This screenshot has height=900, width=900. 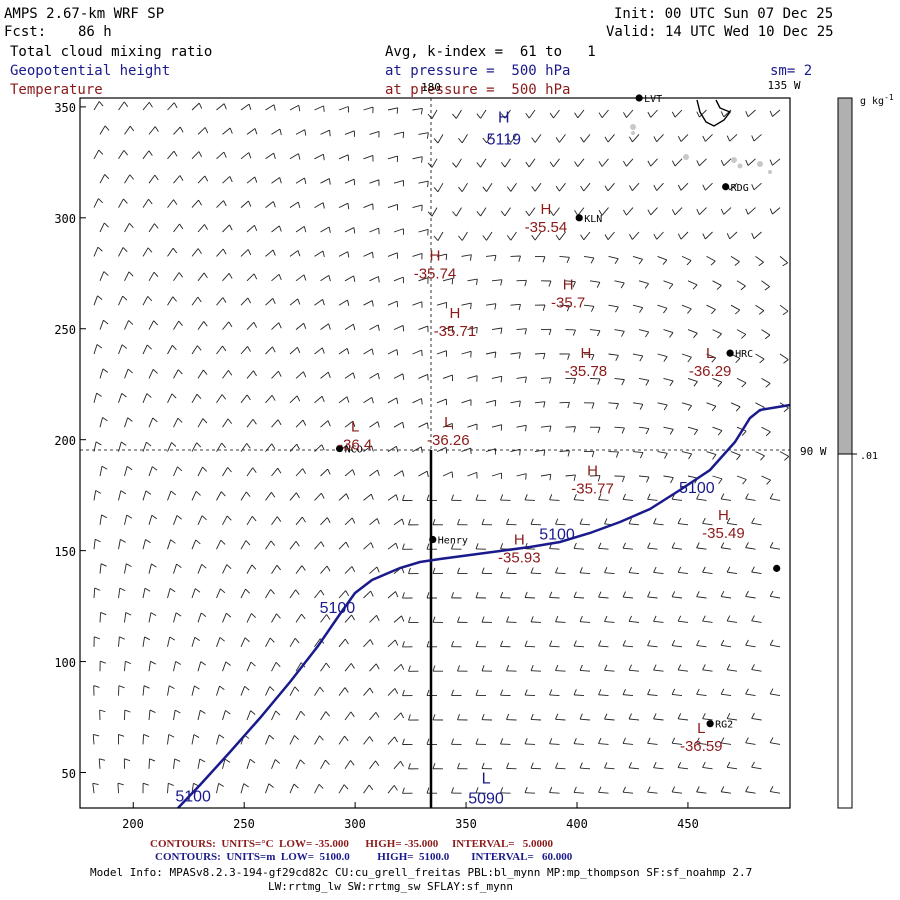 I want to click on height-label: H, so click(x=504, y=117).